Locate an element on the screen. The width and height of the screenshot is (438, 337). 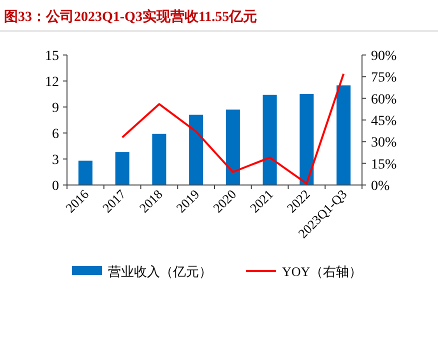
y-tick-label: 6 is located at coordinates (55, 134).